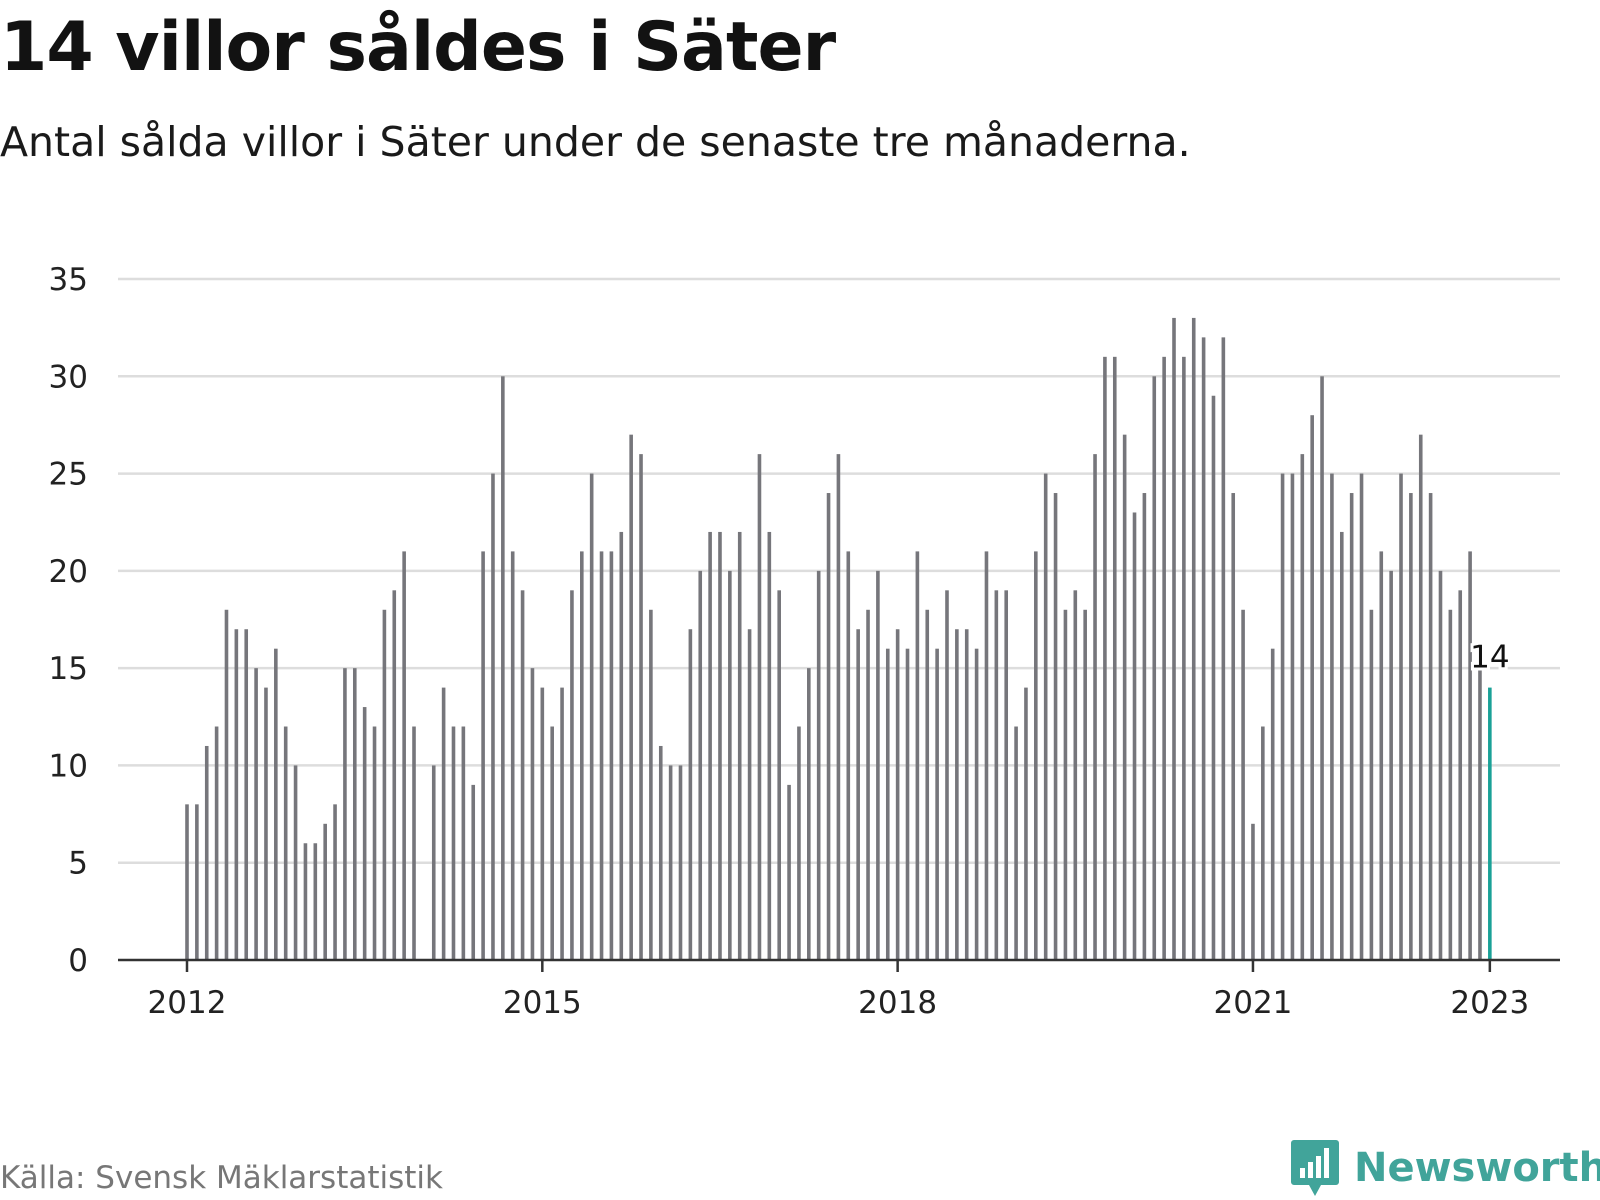 The image size is (1600, 1200). I want to click on newsworthy-logo: Newsworthy, so click(1445, 1168).